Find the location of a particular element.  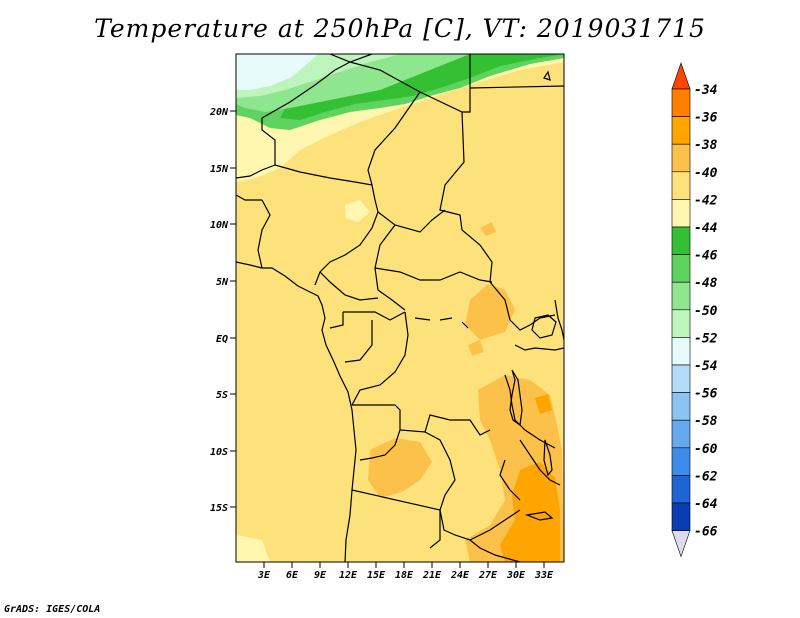

colorbar-bottom-arrow is located at coordinates (681, 544).